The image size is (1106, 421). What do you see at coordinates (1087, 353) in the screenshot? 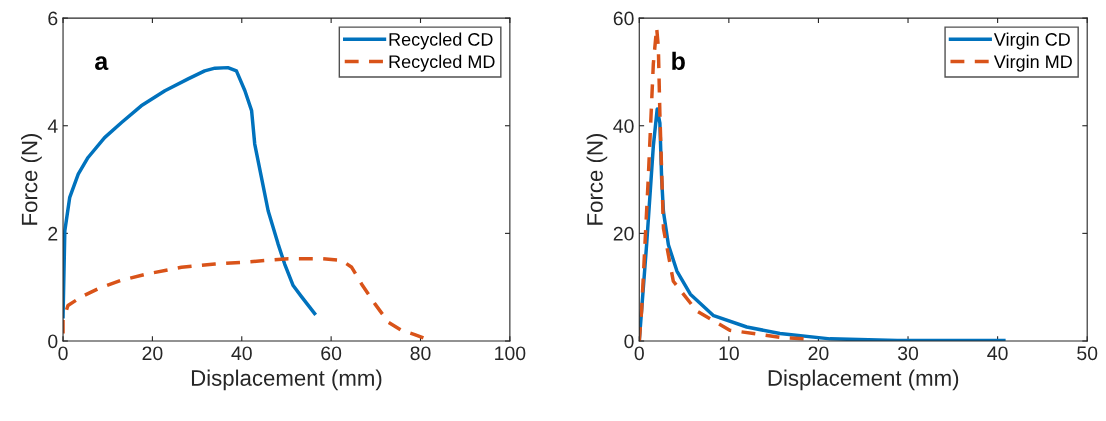
I see `x-tick-label: 50` at bounding box center [1087, 353].